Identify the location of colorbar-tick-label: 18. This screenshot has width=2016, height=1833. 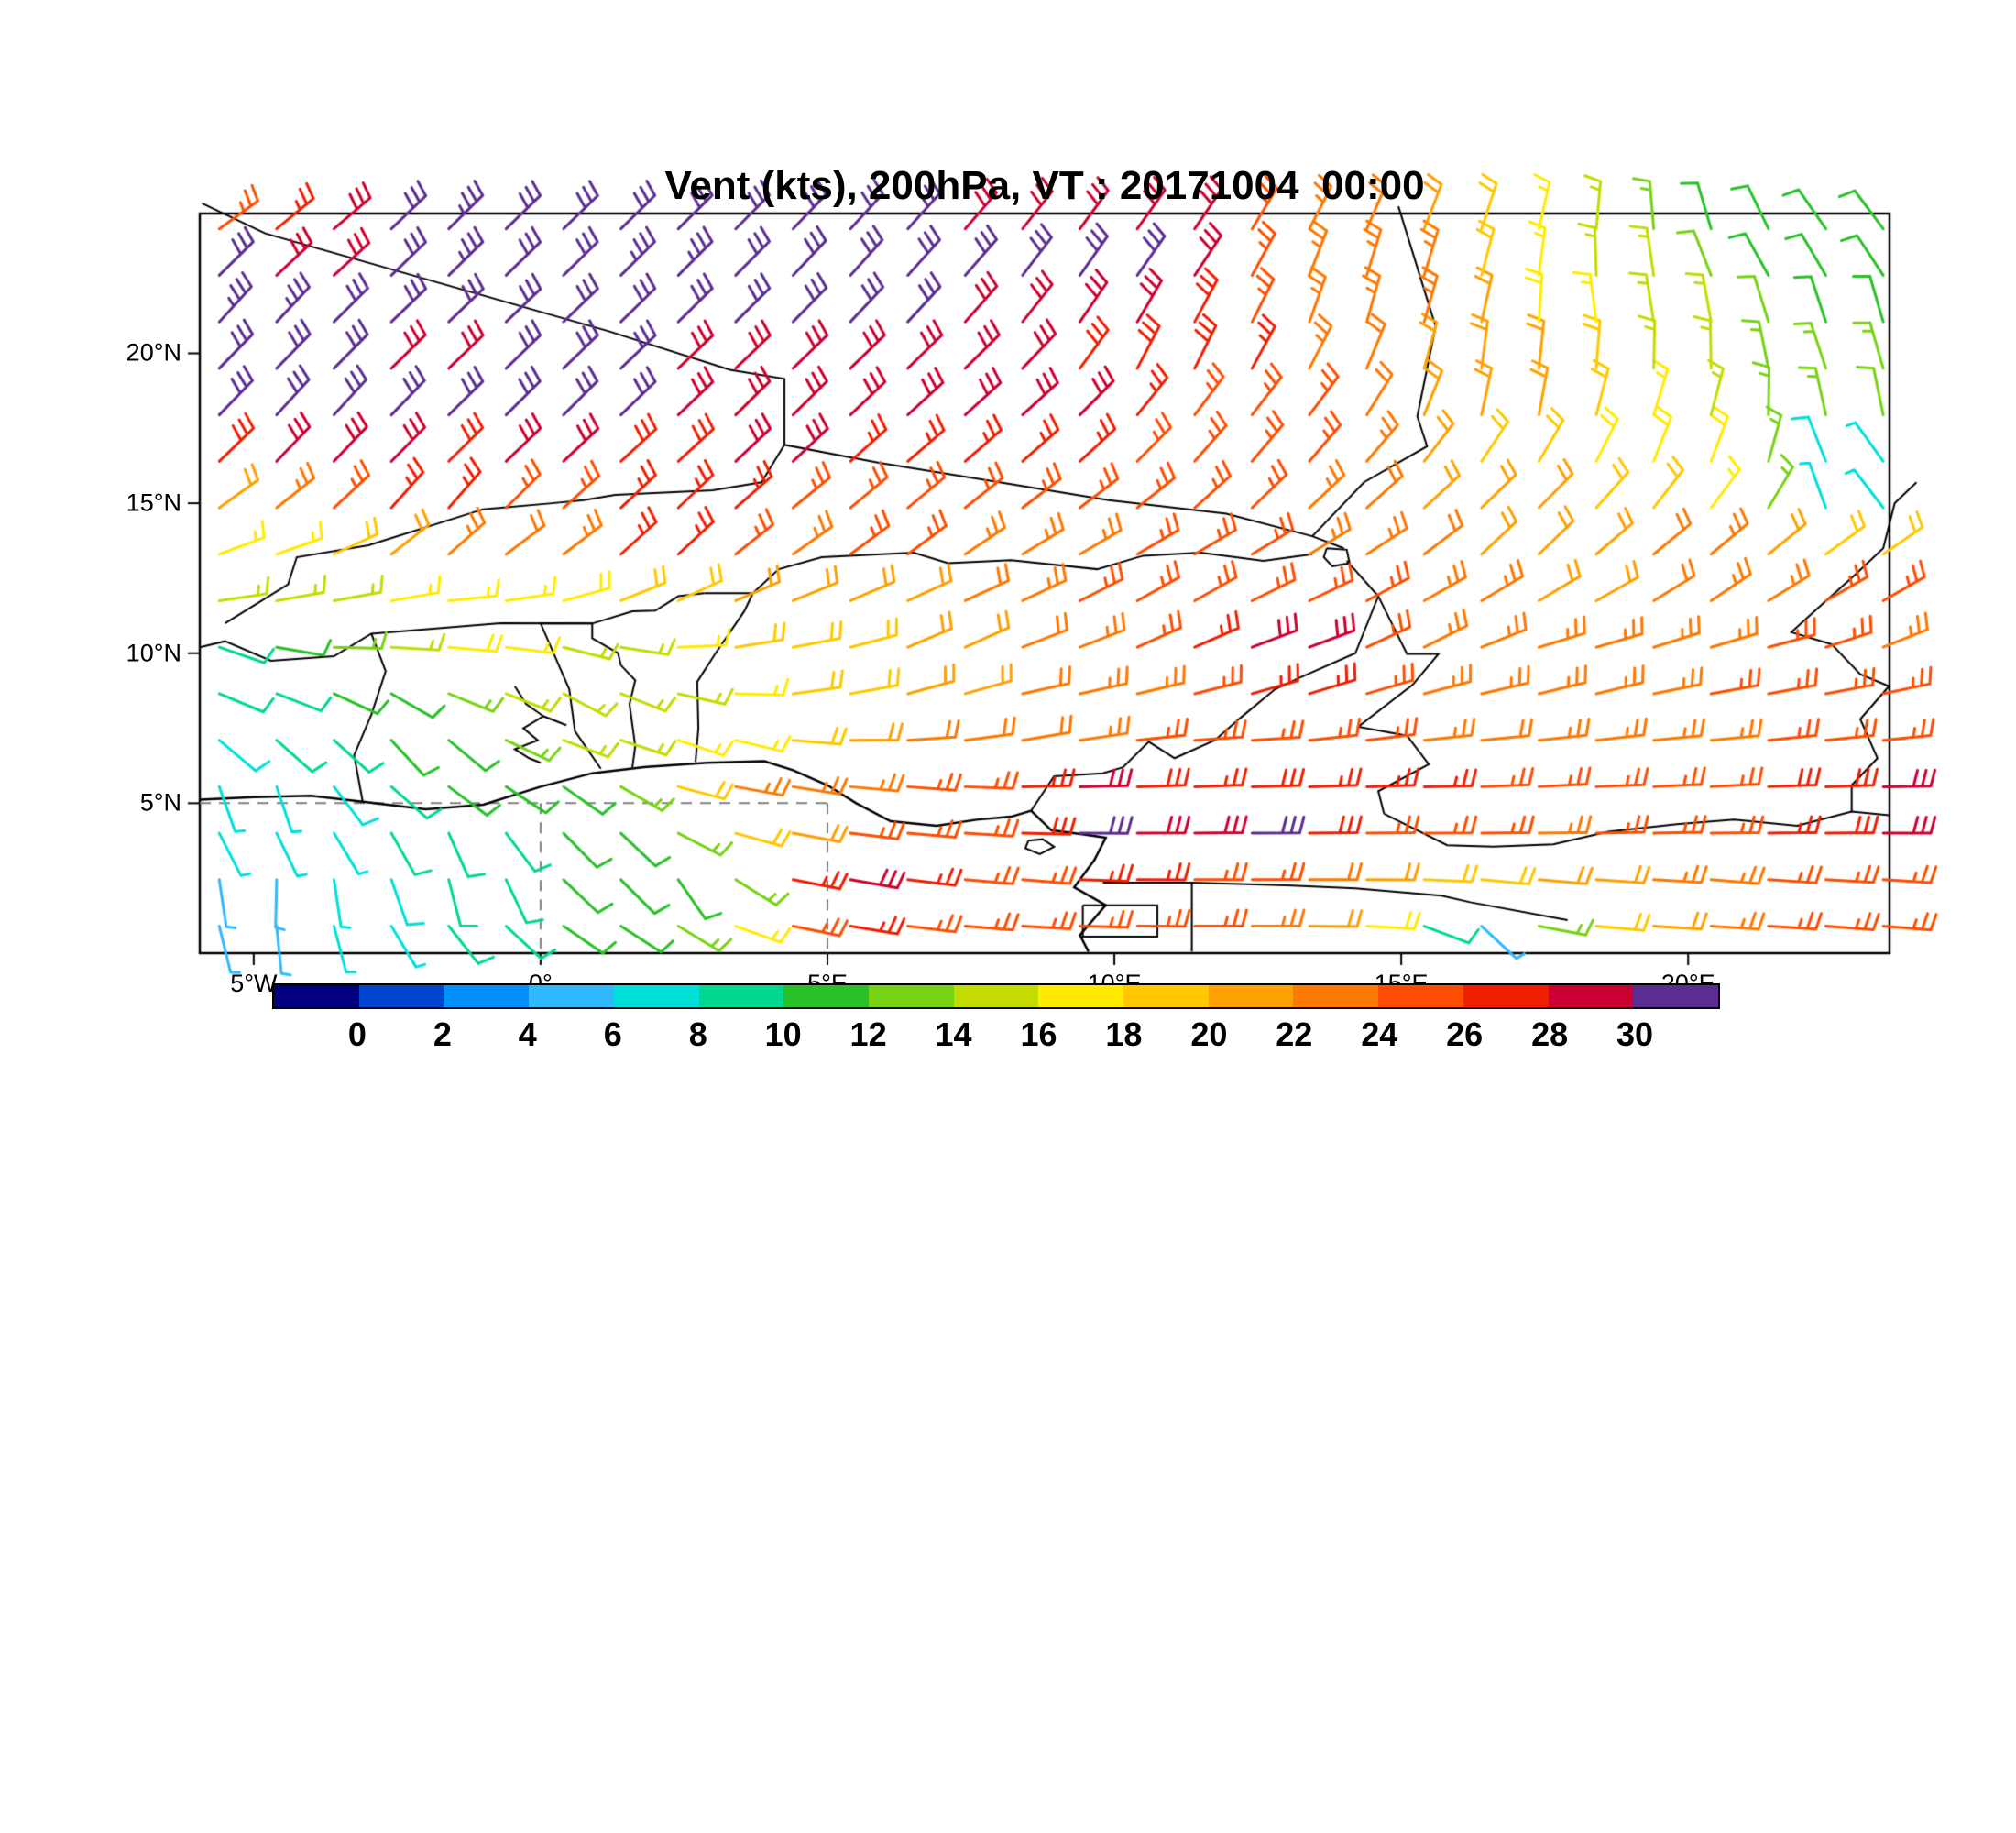
(1124, 1034).